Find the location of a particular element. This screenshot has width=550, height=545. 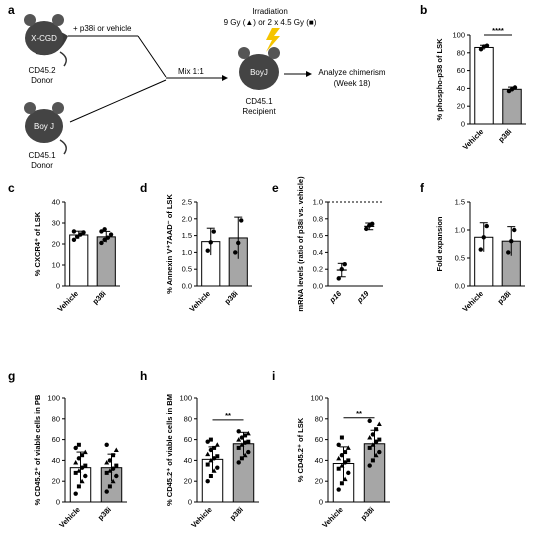

y-axis-label: % phospho-p38 of LSK is located at coordinates (439, 79).